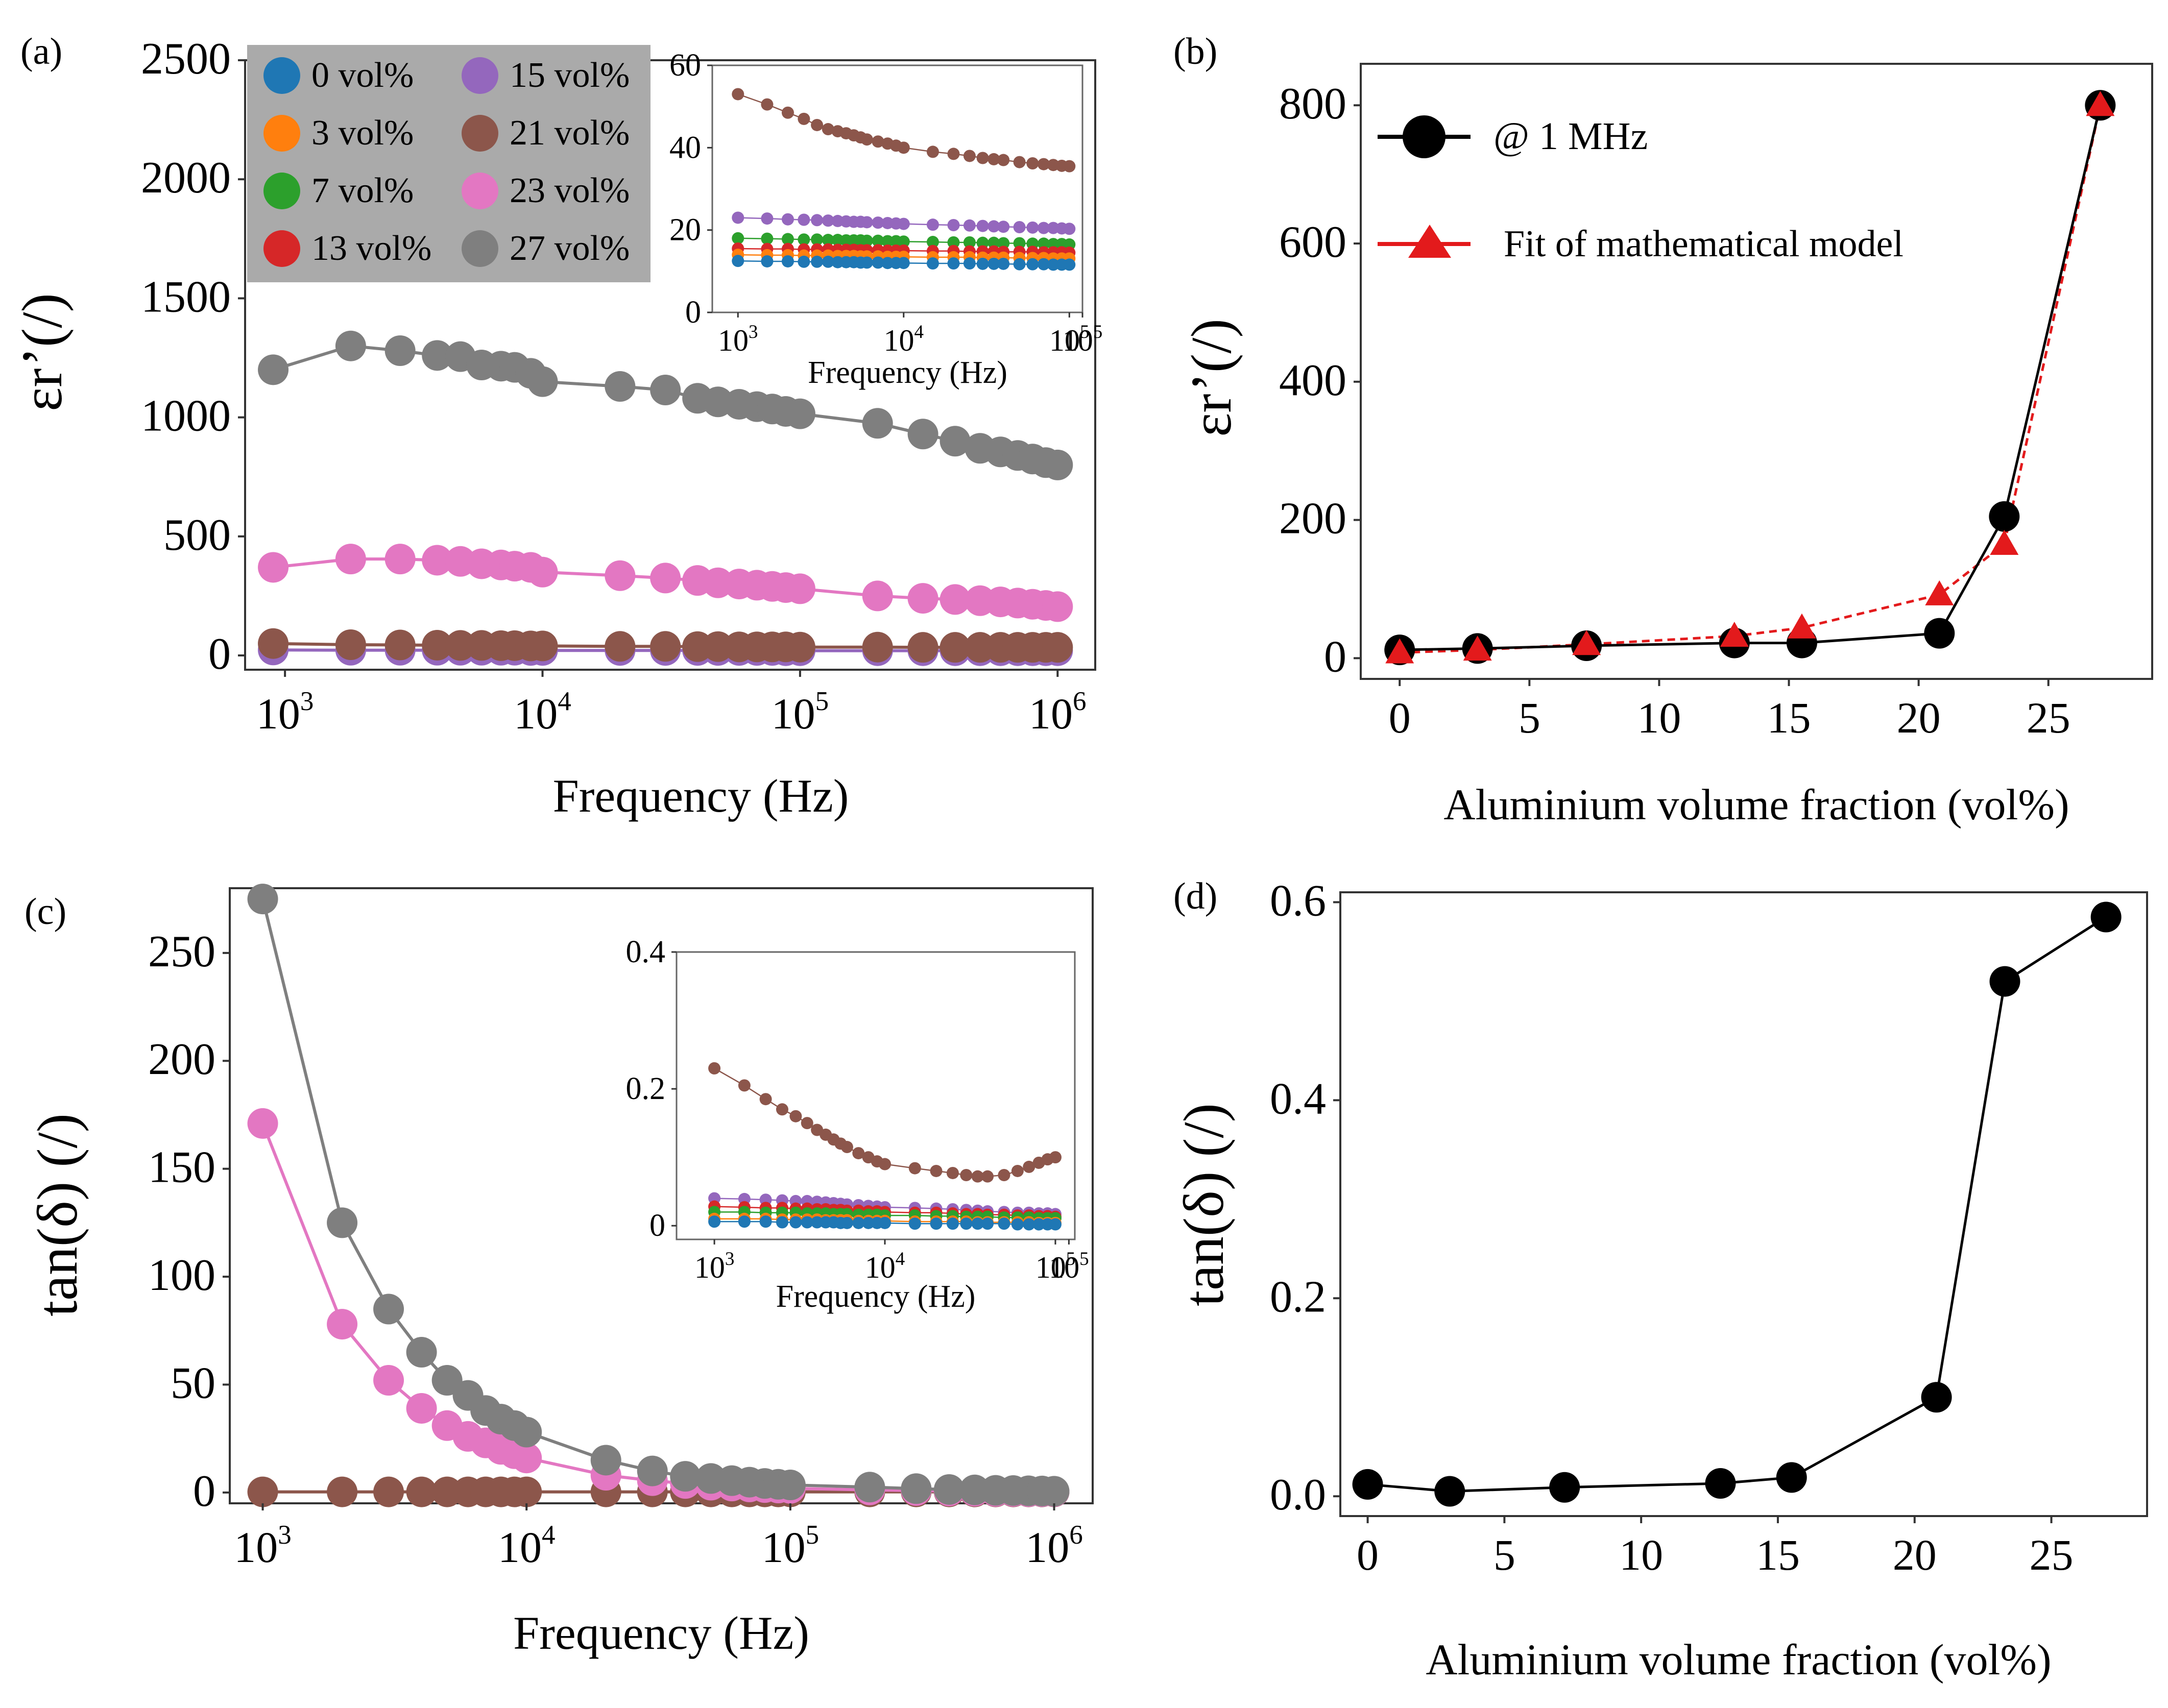 This screenshot has width=2168, height=1708. I want to click on legend-label-a: 21 vol%, so click(570, 133).